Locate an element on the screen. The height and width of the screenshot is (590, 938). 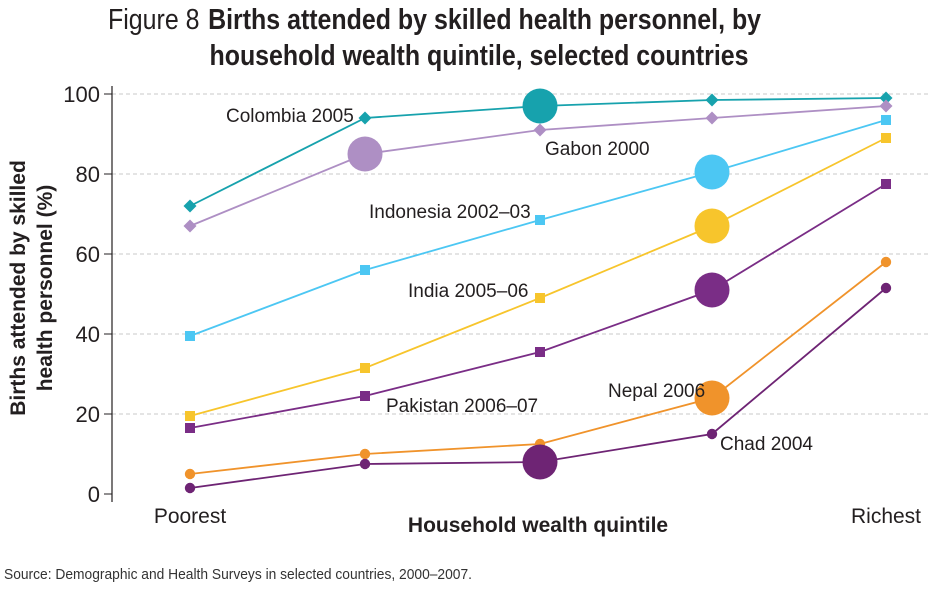
highlight-dot-gabon is located at coordinates (365, 154).